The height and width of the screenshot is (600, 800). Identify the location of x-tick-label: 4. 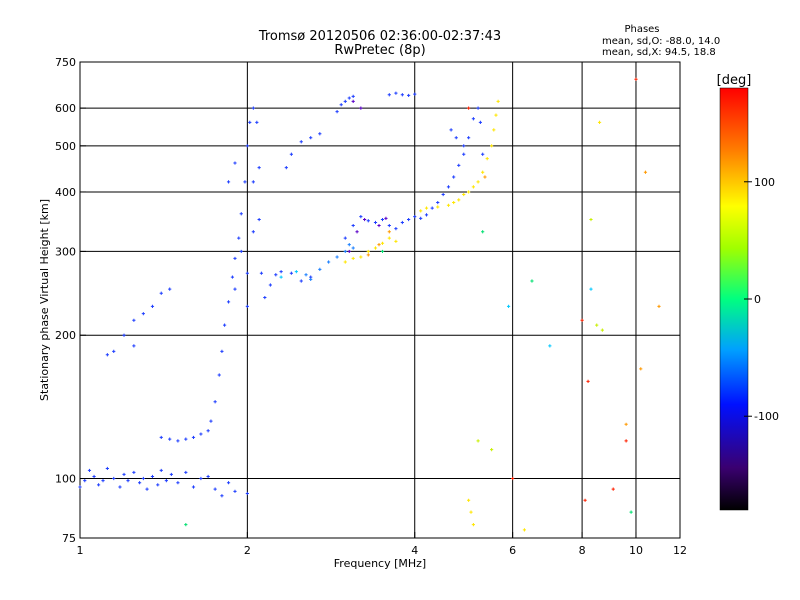
(414, 550).